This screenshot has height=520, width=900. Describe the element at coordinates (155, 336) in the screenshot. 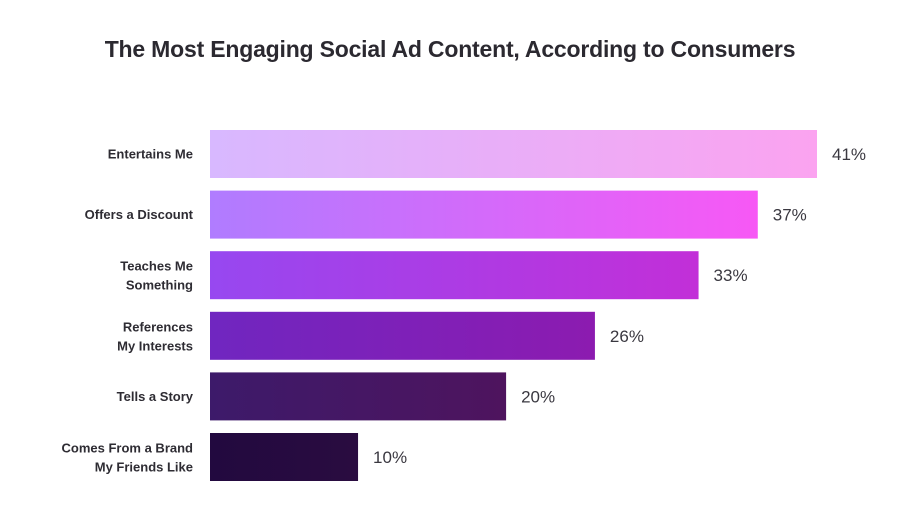

I see `category-label: References My Interests` at that location.